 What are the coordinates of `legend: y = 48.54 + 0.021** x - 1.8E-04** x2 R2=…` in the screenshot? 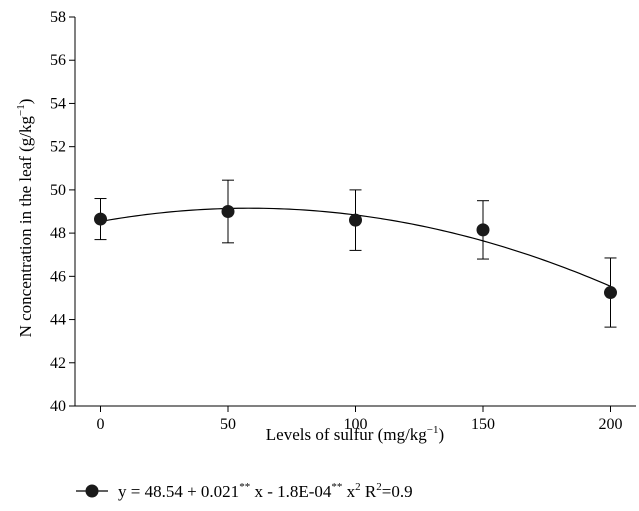 It's located at (244, 491).